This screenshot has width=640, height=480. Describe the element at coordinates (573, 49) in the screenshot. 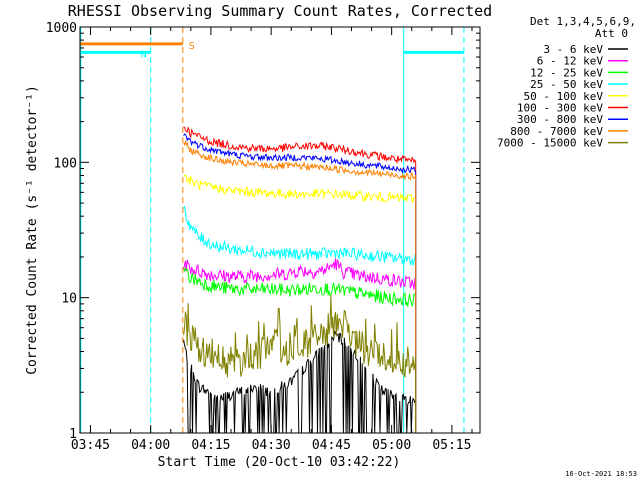

I see `legend-label-0: 3 - 6 keV` at that location.